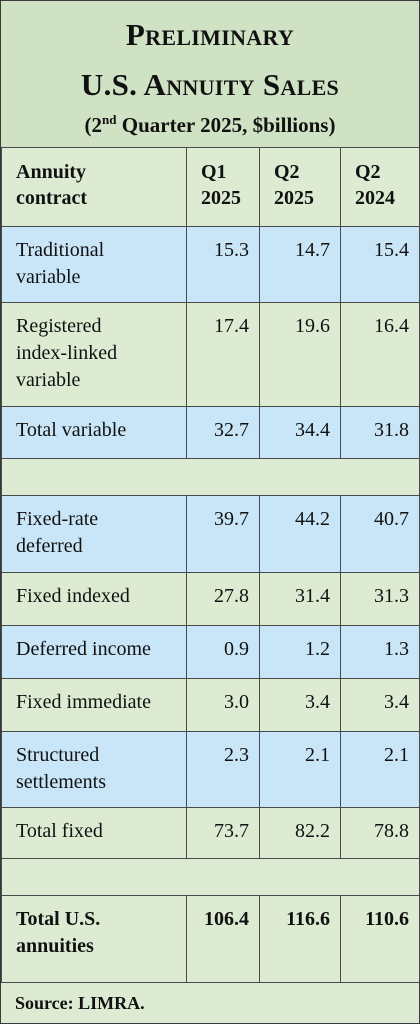  I want to click on header-q1-2025: Q1 2025, so click(223, 187).